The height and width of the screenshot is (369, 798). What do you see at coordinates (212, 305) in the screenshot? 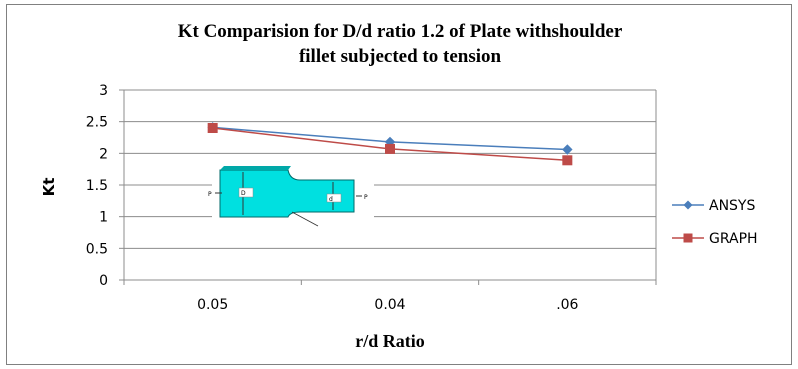
I see `x-tick-label: 0.05` at bounding box center [212, 305].